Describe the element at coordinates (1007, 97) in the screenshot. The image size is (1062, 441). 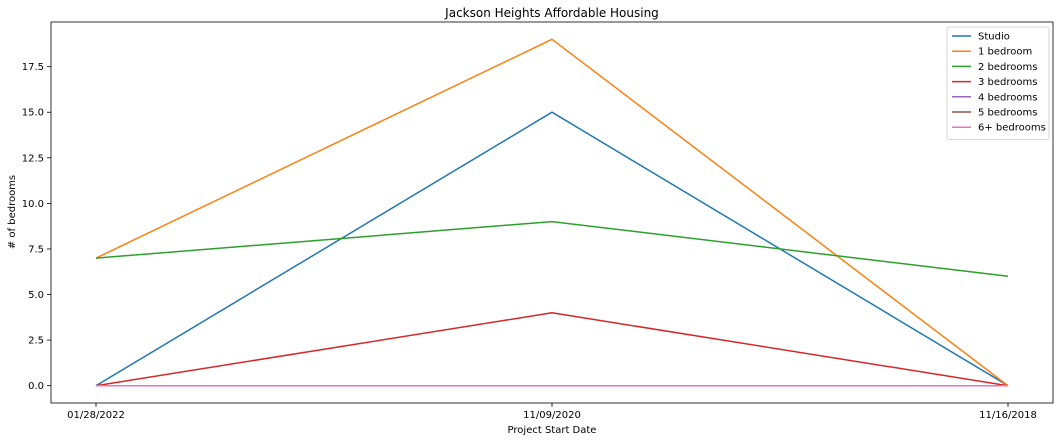
I see `legend-label: 4 bedrooms` at that location.